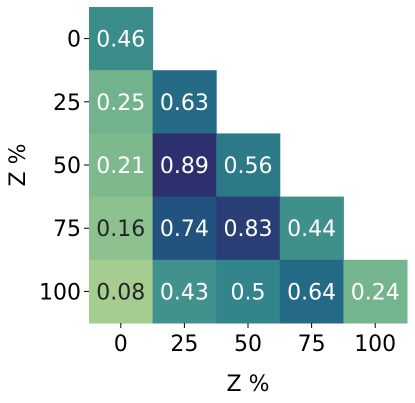 Image resolution: width=415 pixels, height=403 pixels. I want to click on heatmap-cell-label-r4-c2: 0.5, so click(248, 292).